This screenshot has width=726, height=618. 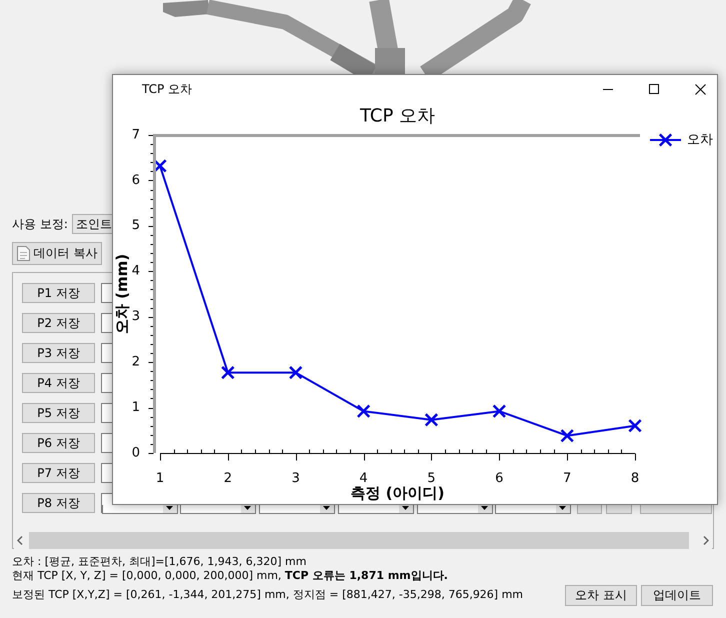 What do you see at coordinates (136, 271) in the screenshot?
I see `y-tick-label: 4` at bounding box center [136, 271].